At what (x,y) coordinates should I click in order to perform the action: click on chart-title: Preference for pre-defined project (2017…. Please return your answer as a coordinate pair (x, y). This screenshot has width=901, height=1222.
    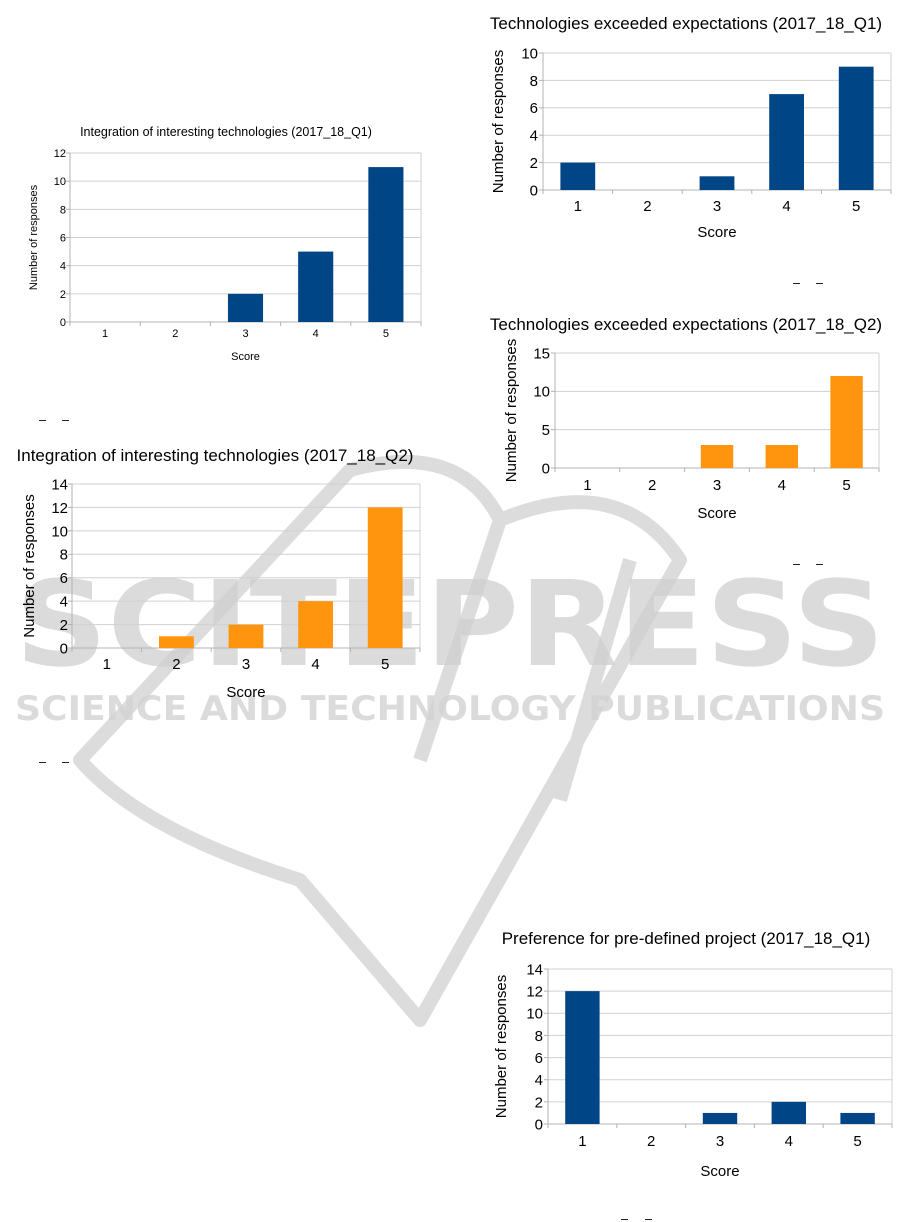
    Looking at the image, I should click on (686, 938).